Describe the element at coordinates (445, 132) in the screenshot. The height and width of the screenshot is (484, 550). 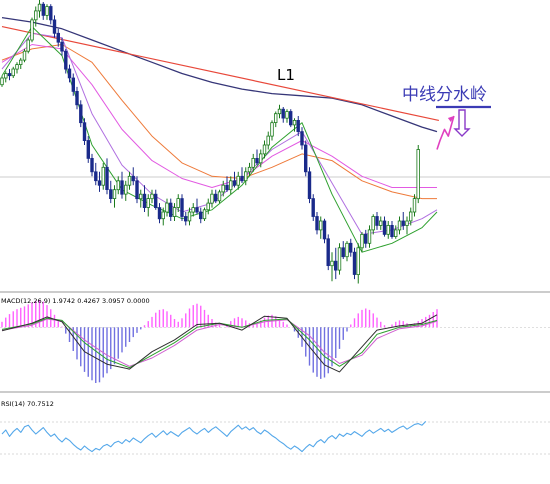
I see `forecast-arrow-path` at that location.